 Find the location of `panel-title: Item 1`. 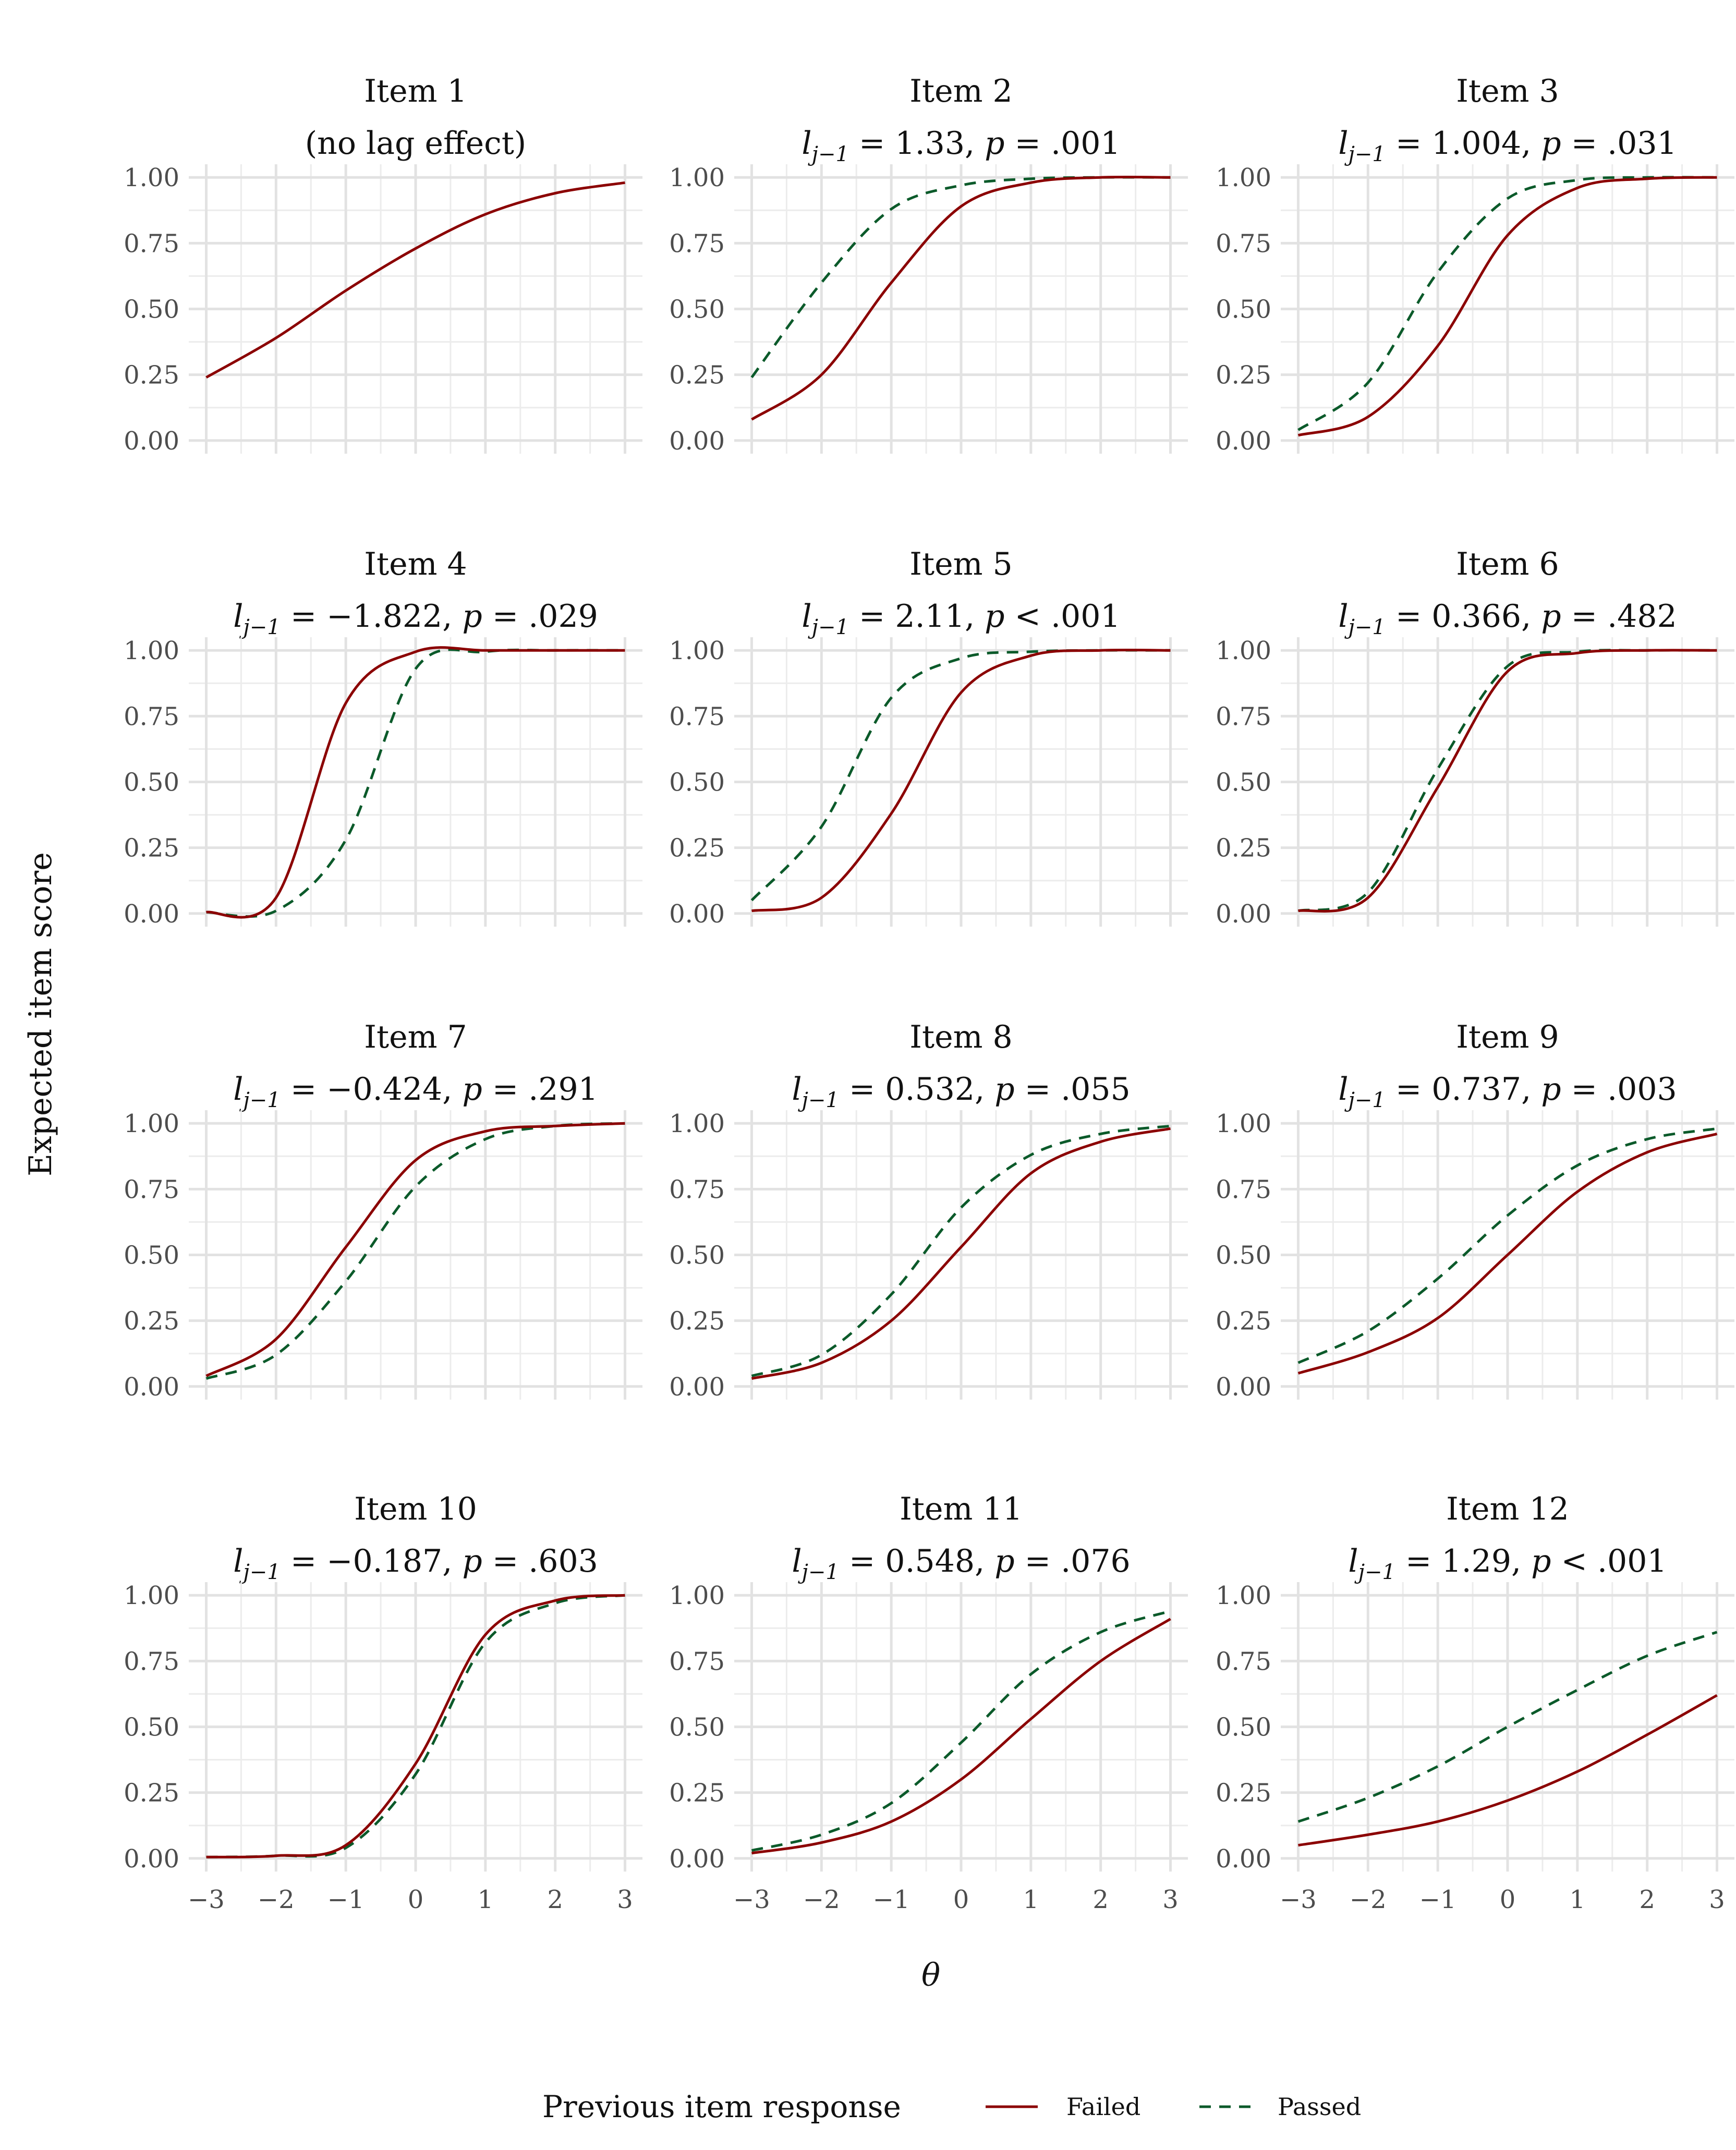

panel-title: Item 1 is located at coordinates (415, 91).